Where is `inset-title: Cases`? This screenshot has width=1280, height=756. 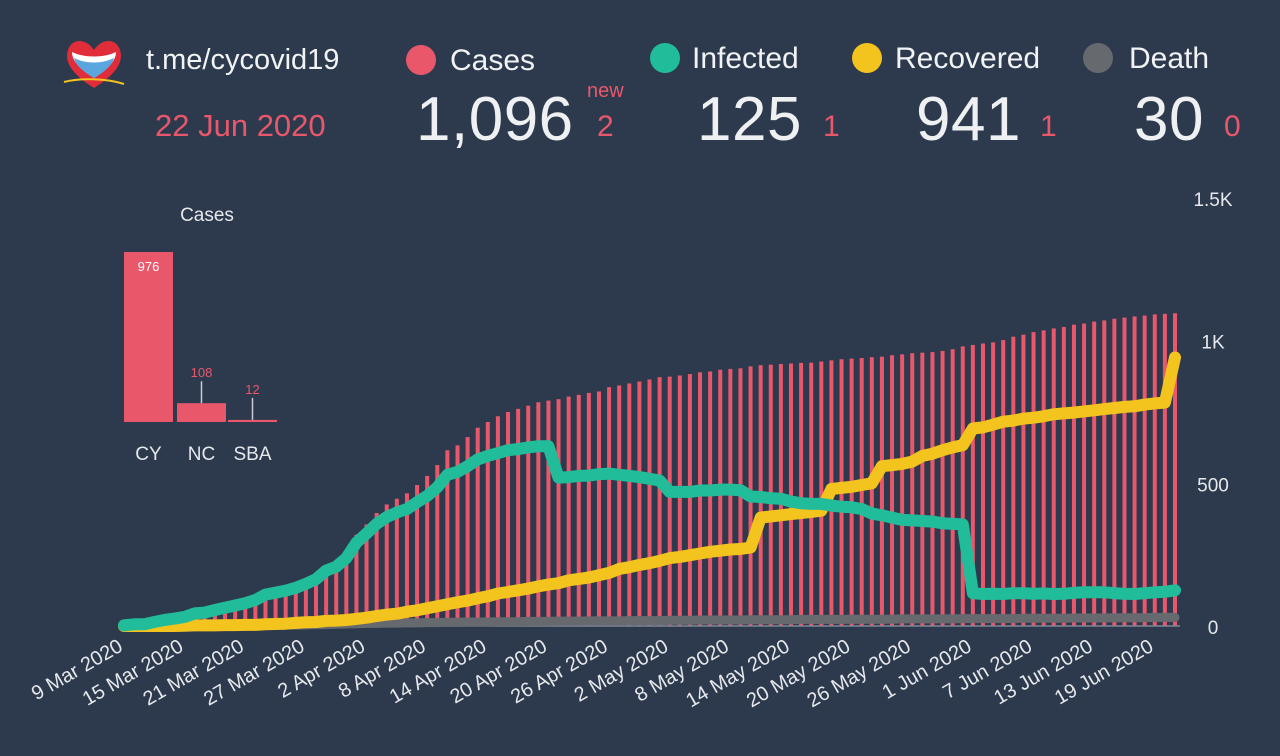
inset-title: Cases is located at coordinates (207, 215).